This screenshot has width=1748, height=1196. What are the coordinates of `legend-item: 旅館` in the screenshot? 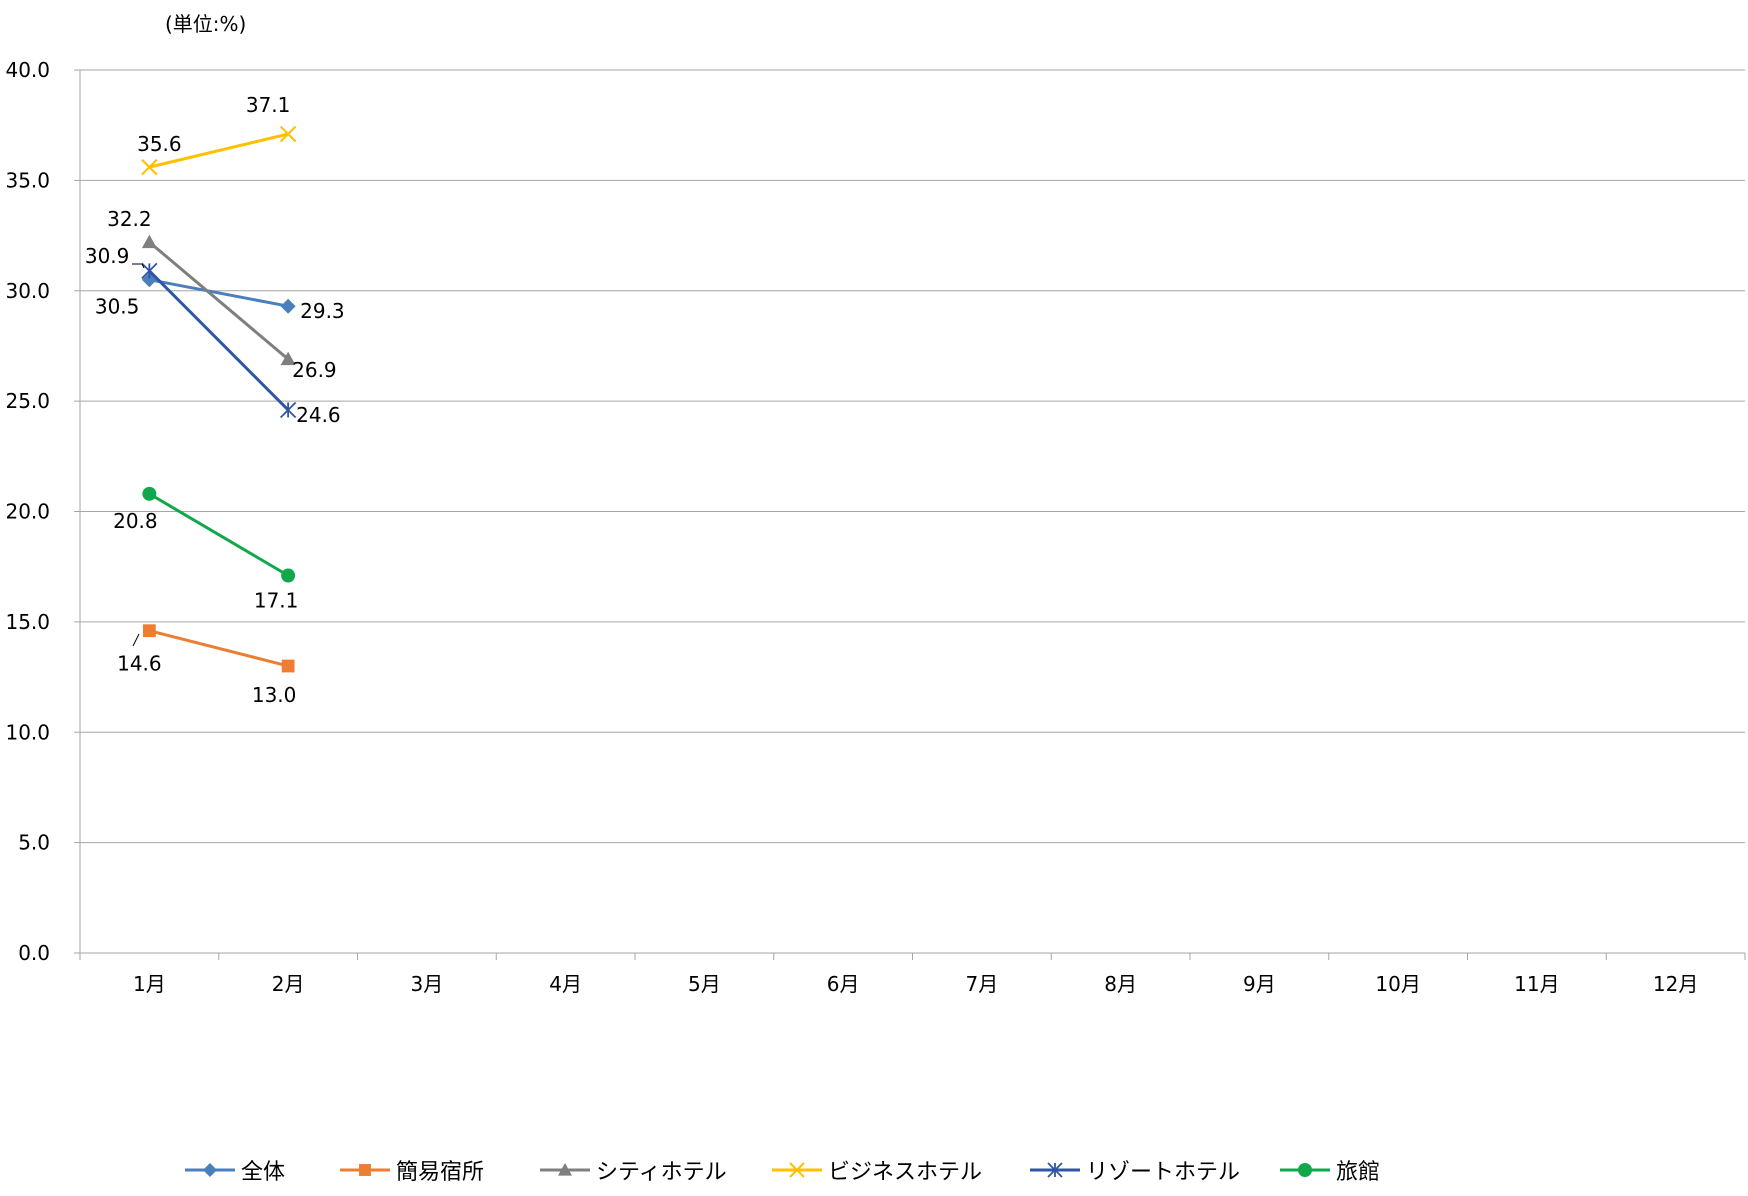 It's located at (1330, 1170).